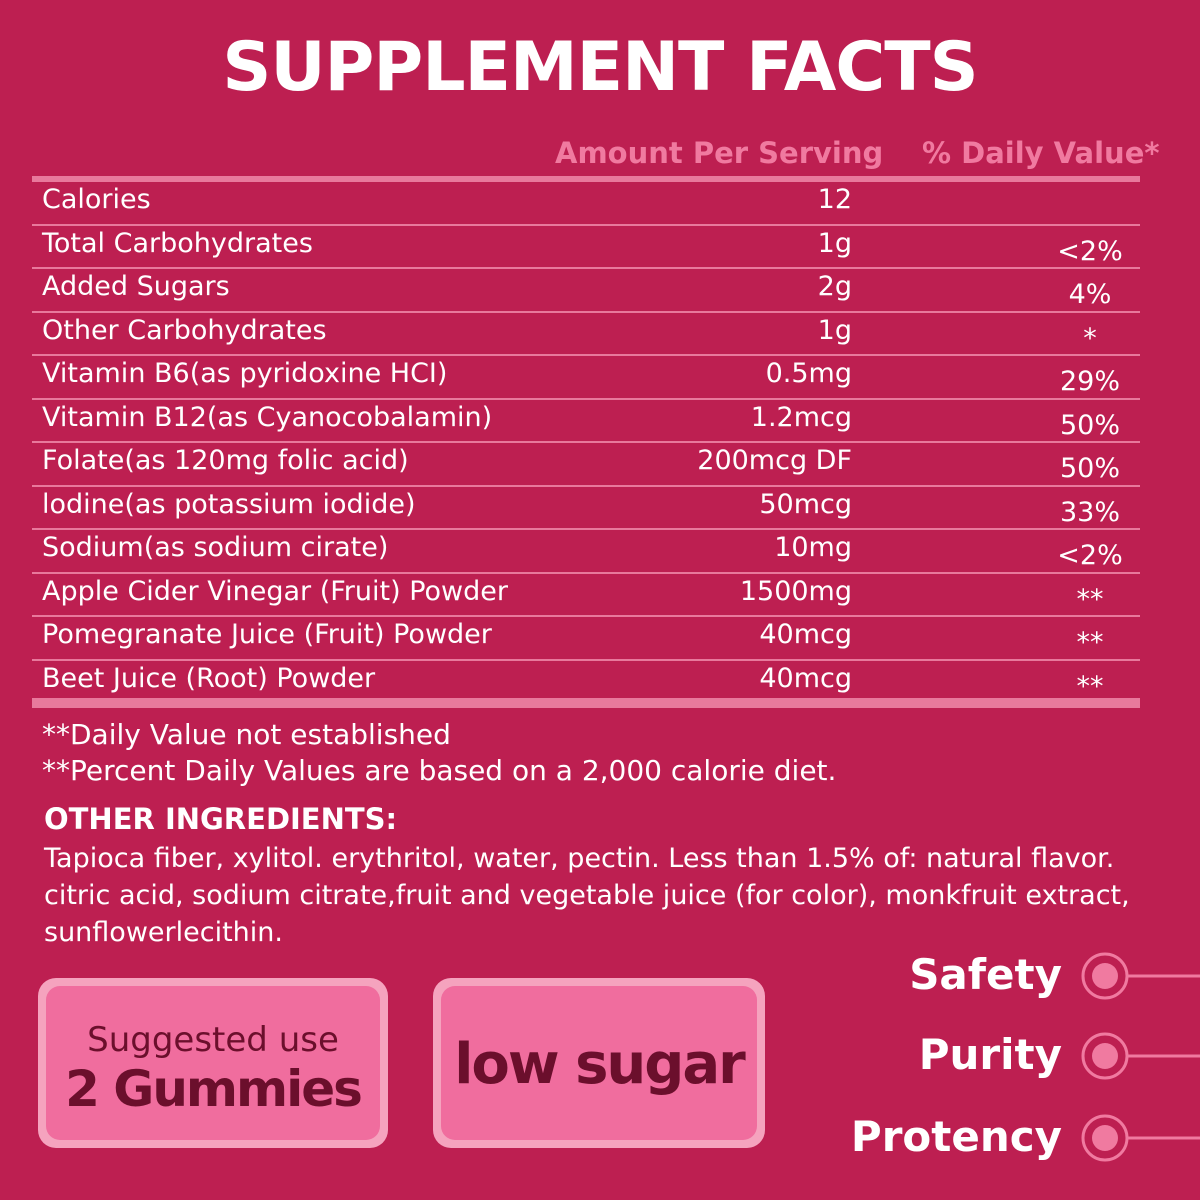 The image size is (1200, 1200). What do you see at coordinates (834, 199) in the screenshot?
I see `amount: 12` at bounding box center [834, 199].